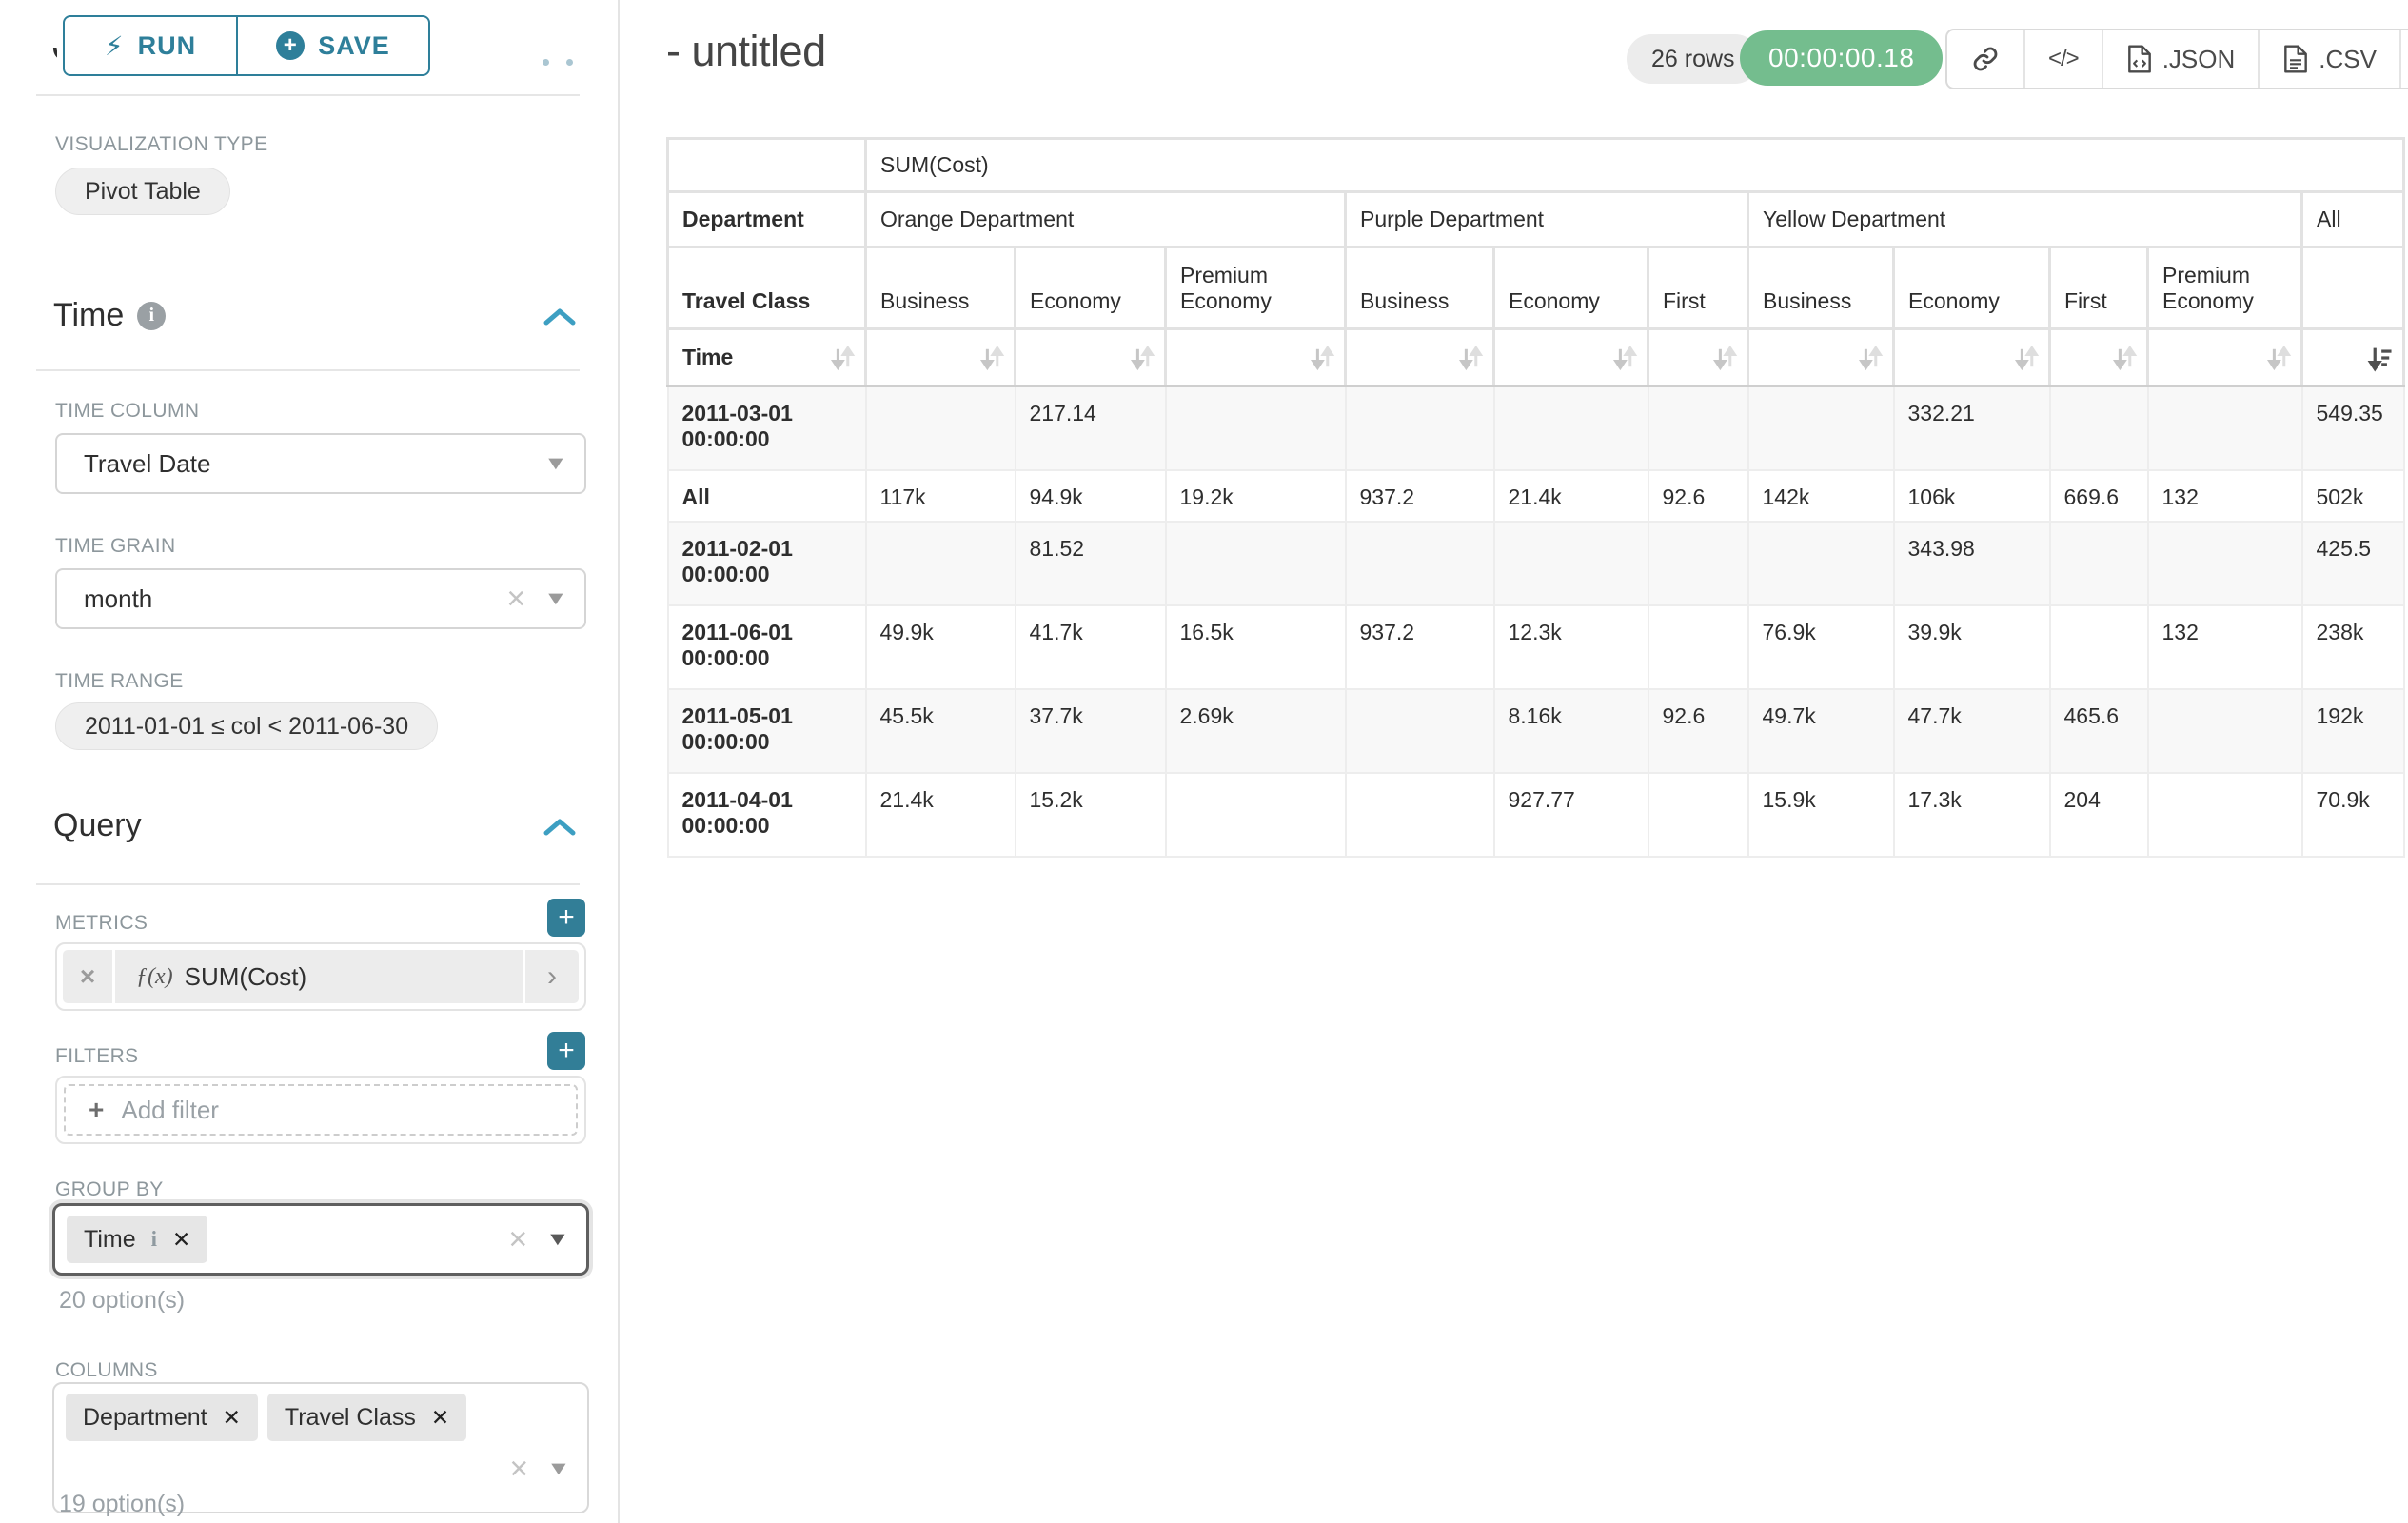 Image resolution: width=2408 pixels, height=1523 pixels. What do you see at coordinates (1693, 59) in the screenshot?
I see `row-count-badge: 26 rows` at bounding box center [1693, 59].